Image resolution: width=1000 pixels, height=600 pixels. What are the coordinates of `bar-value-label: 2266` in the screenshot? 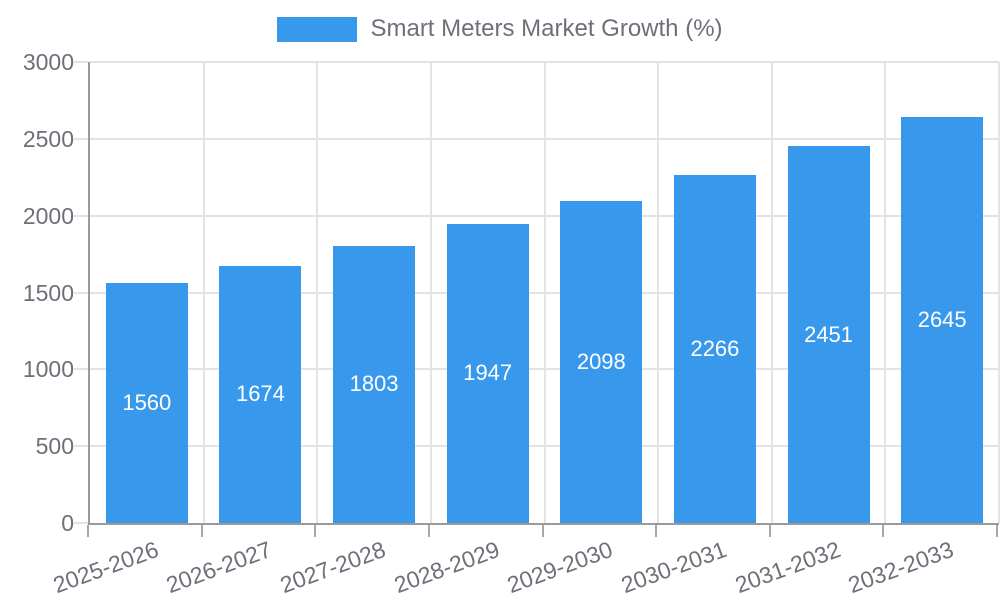 It's located at (715, 348).